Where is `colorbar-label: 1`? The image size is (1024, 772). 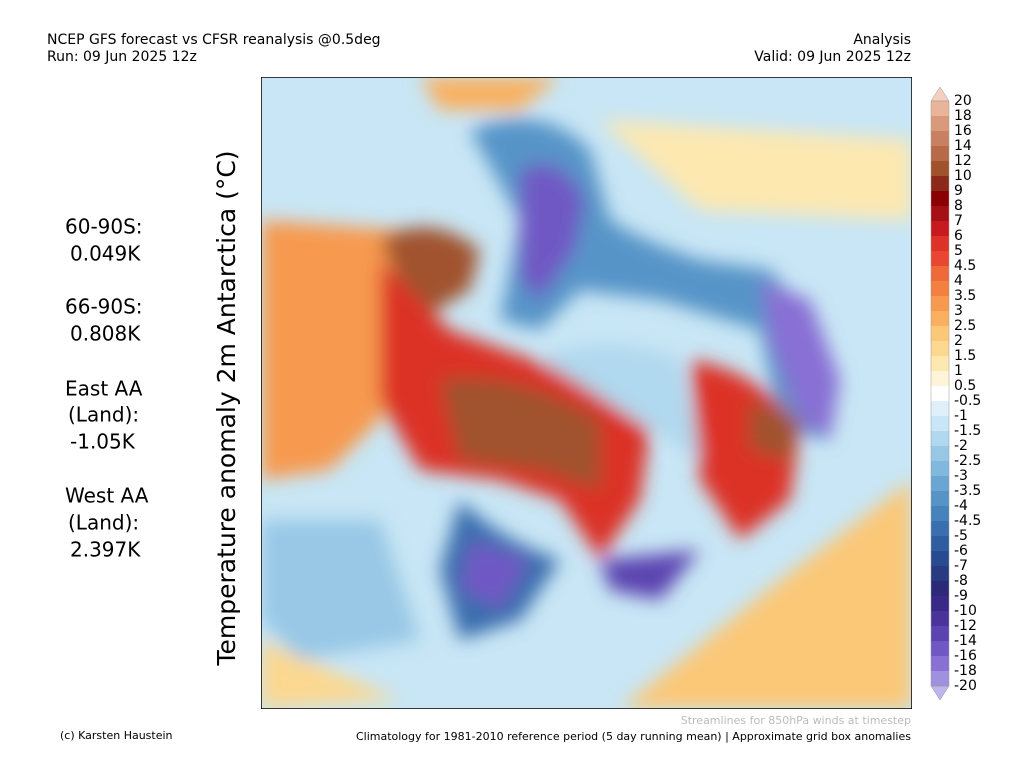
colorbar-label: 1 is located at coordinates (958, 371).